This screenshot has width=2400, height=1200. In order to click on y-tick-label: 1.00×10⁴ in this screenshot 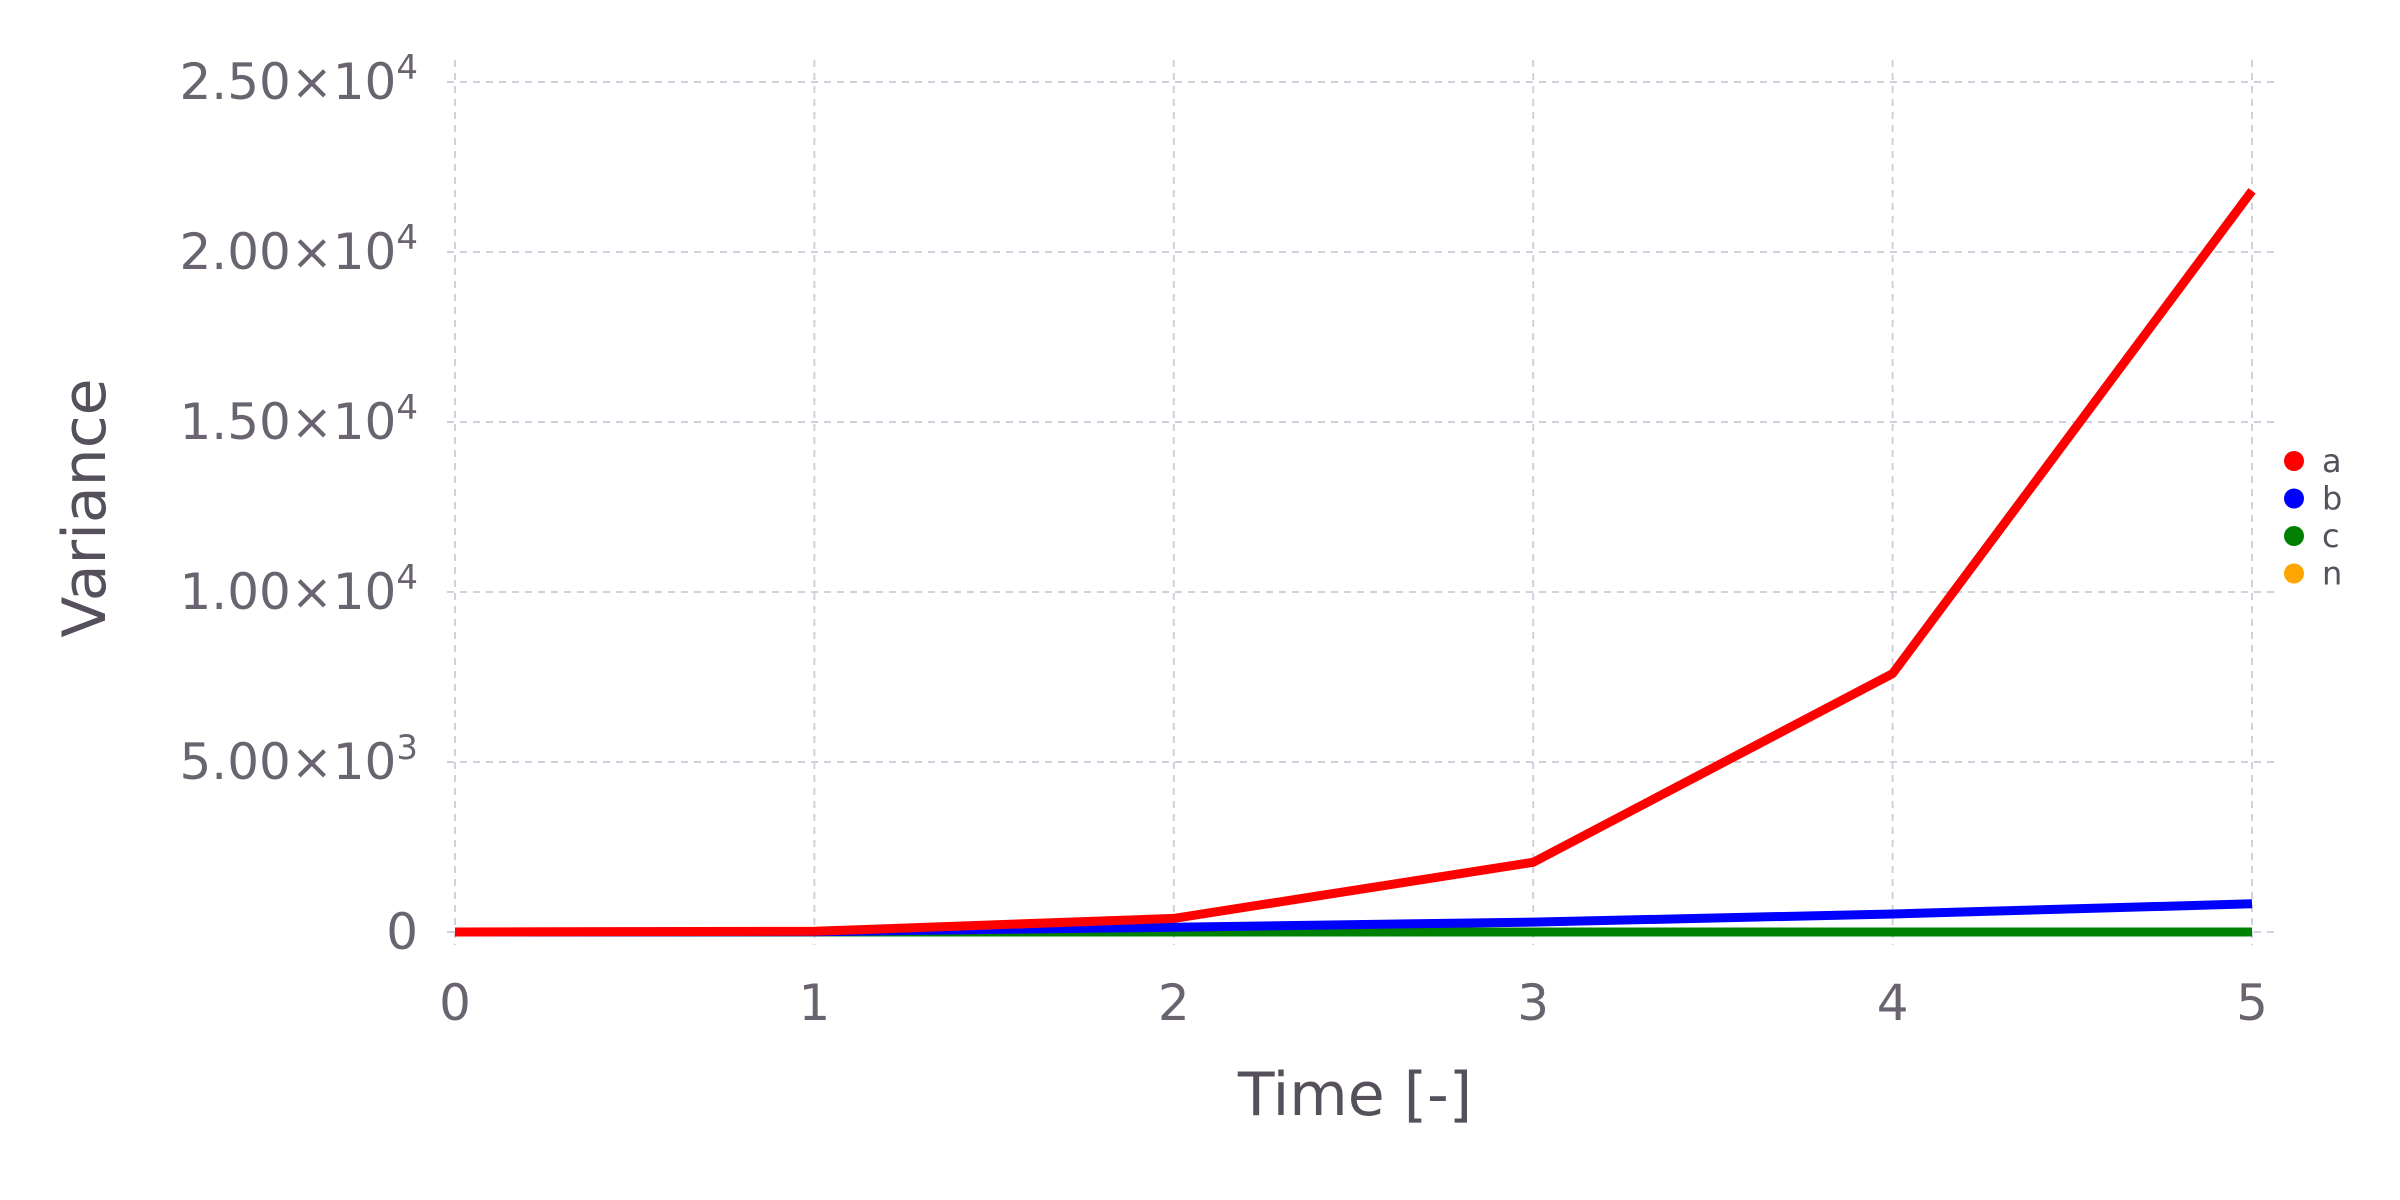, I will do `click(299, 589)`.